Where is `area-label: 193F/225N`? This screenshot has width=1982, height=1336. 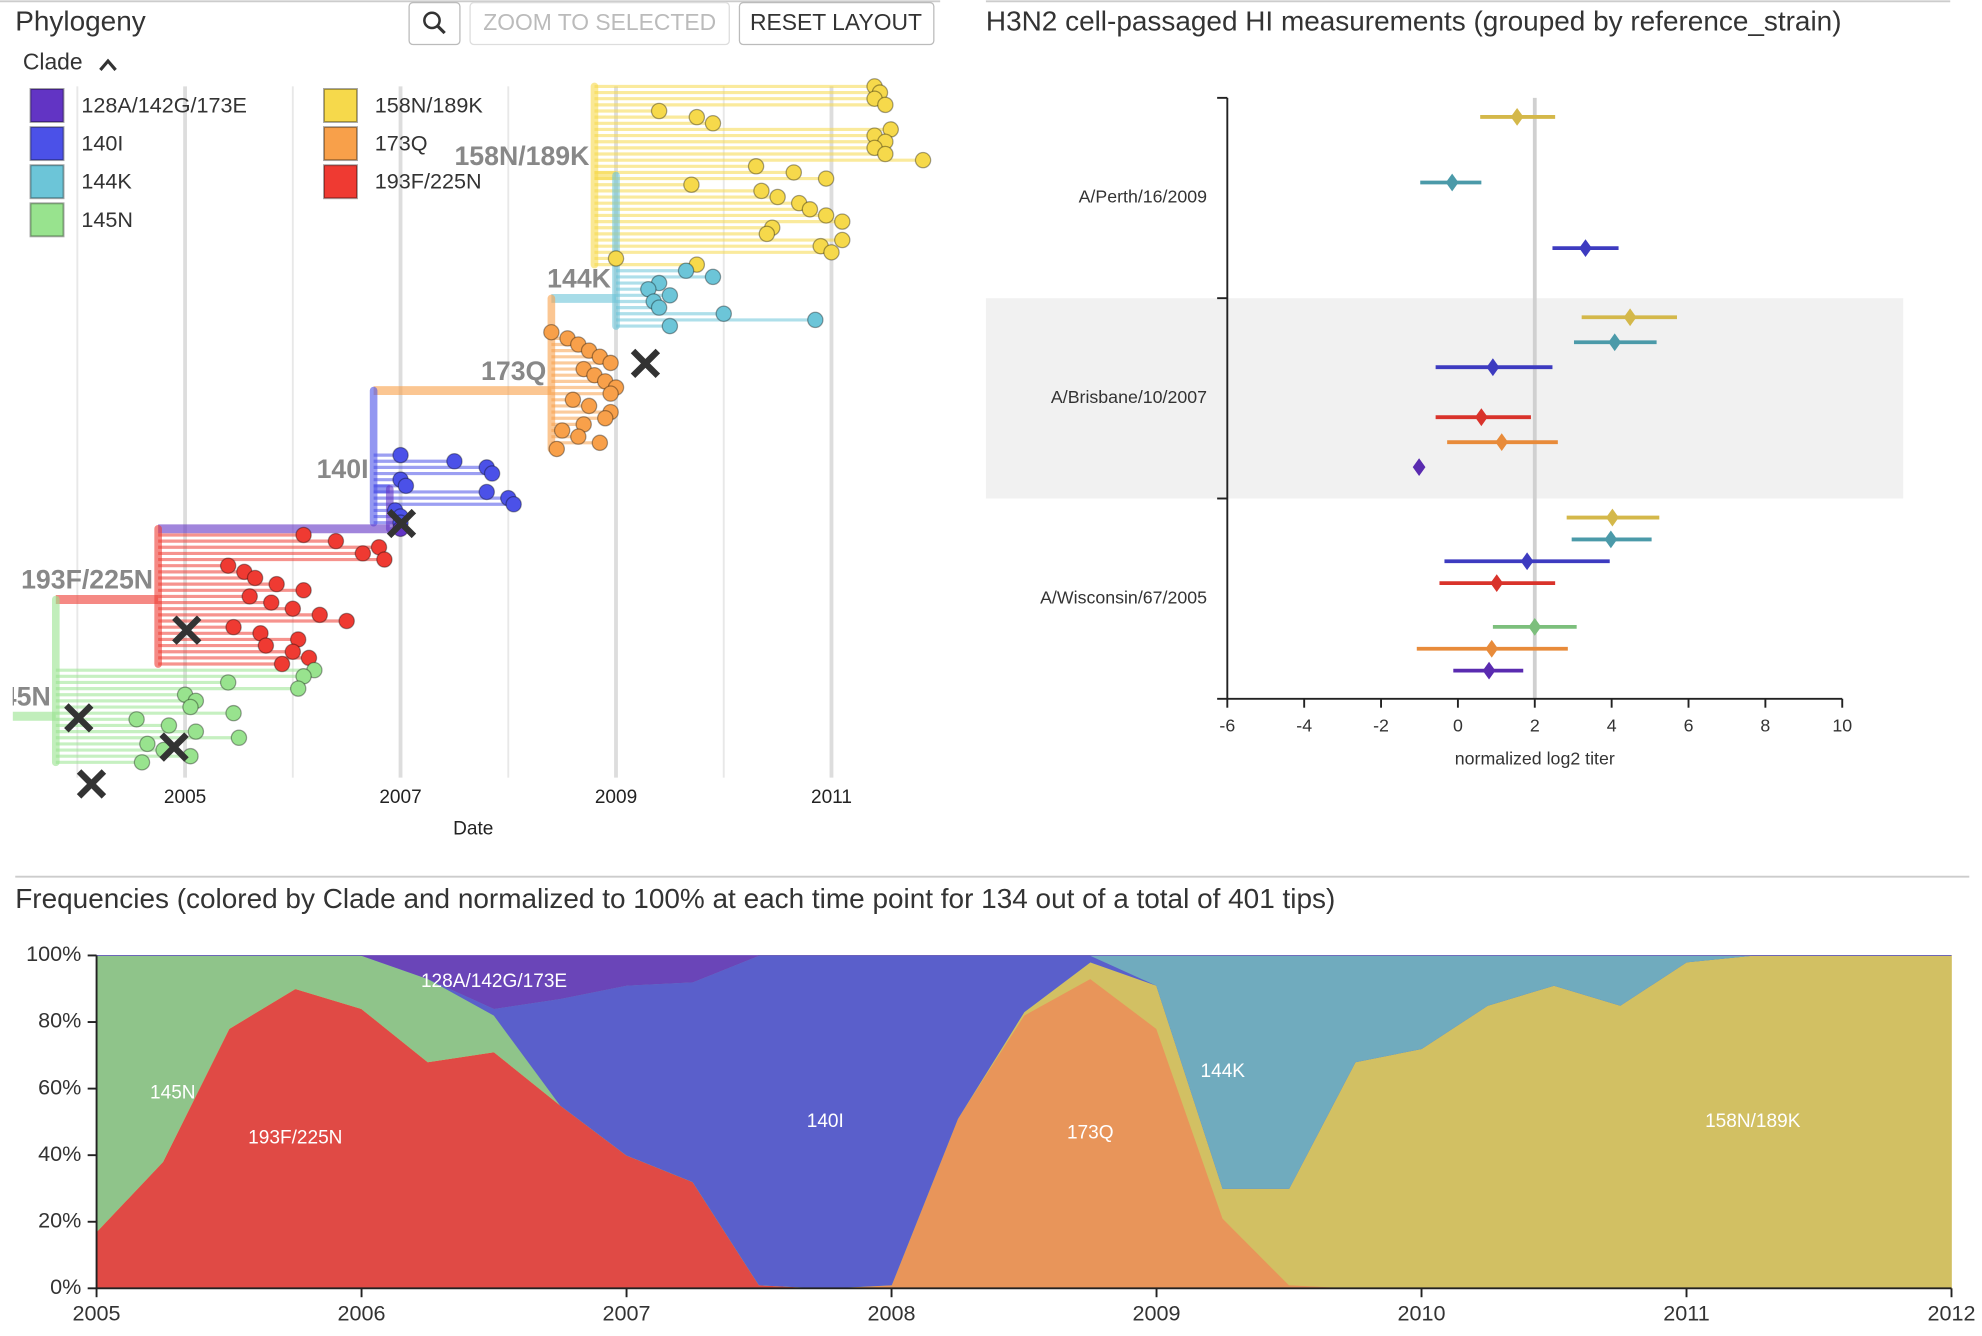 area-label: 193F/225N is located at coordinates (295, 1138).